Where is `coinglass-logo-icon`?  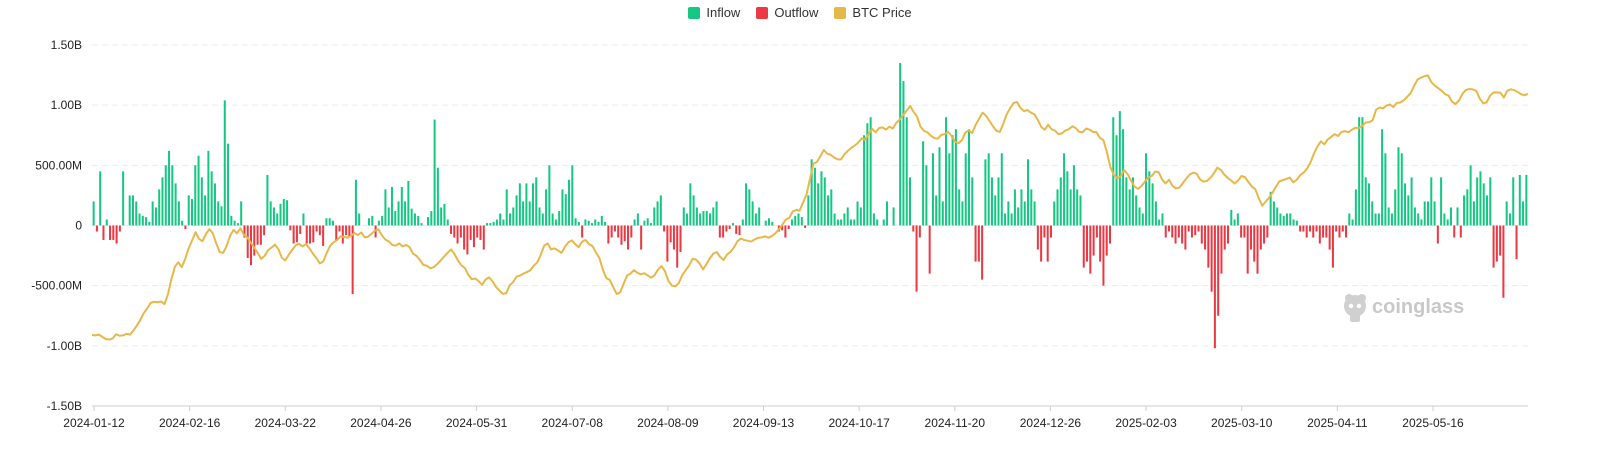 coinglass-logo-icon is located at coordinates (1355, 308).